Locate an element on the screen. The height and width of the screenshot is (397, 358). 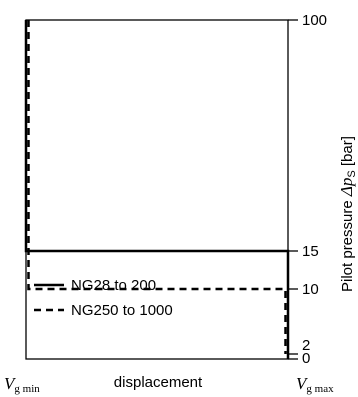
y-tick-label: 0 is located at coordinates (306, 358).